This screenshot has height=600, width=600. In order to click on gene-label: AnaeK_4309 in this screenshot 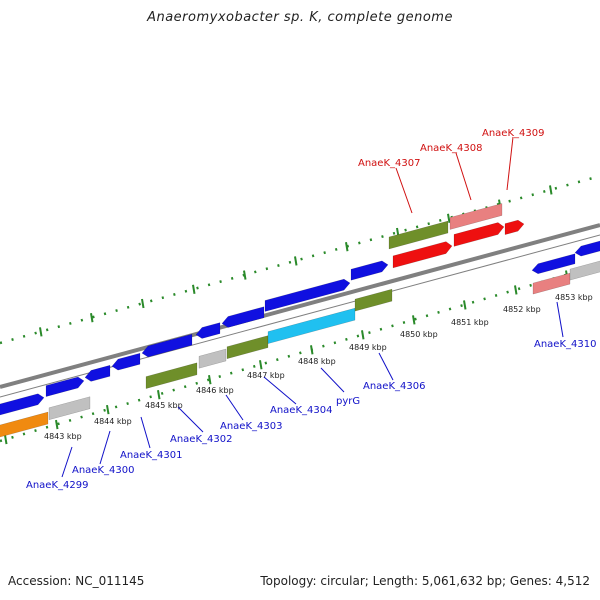, I will do `click(513, 133)`.